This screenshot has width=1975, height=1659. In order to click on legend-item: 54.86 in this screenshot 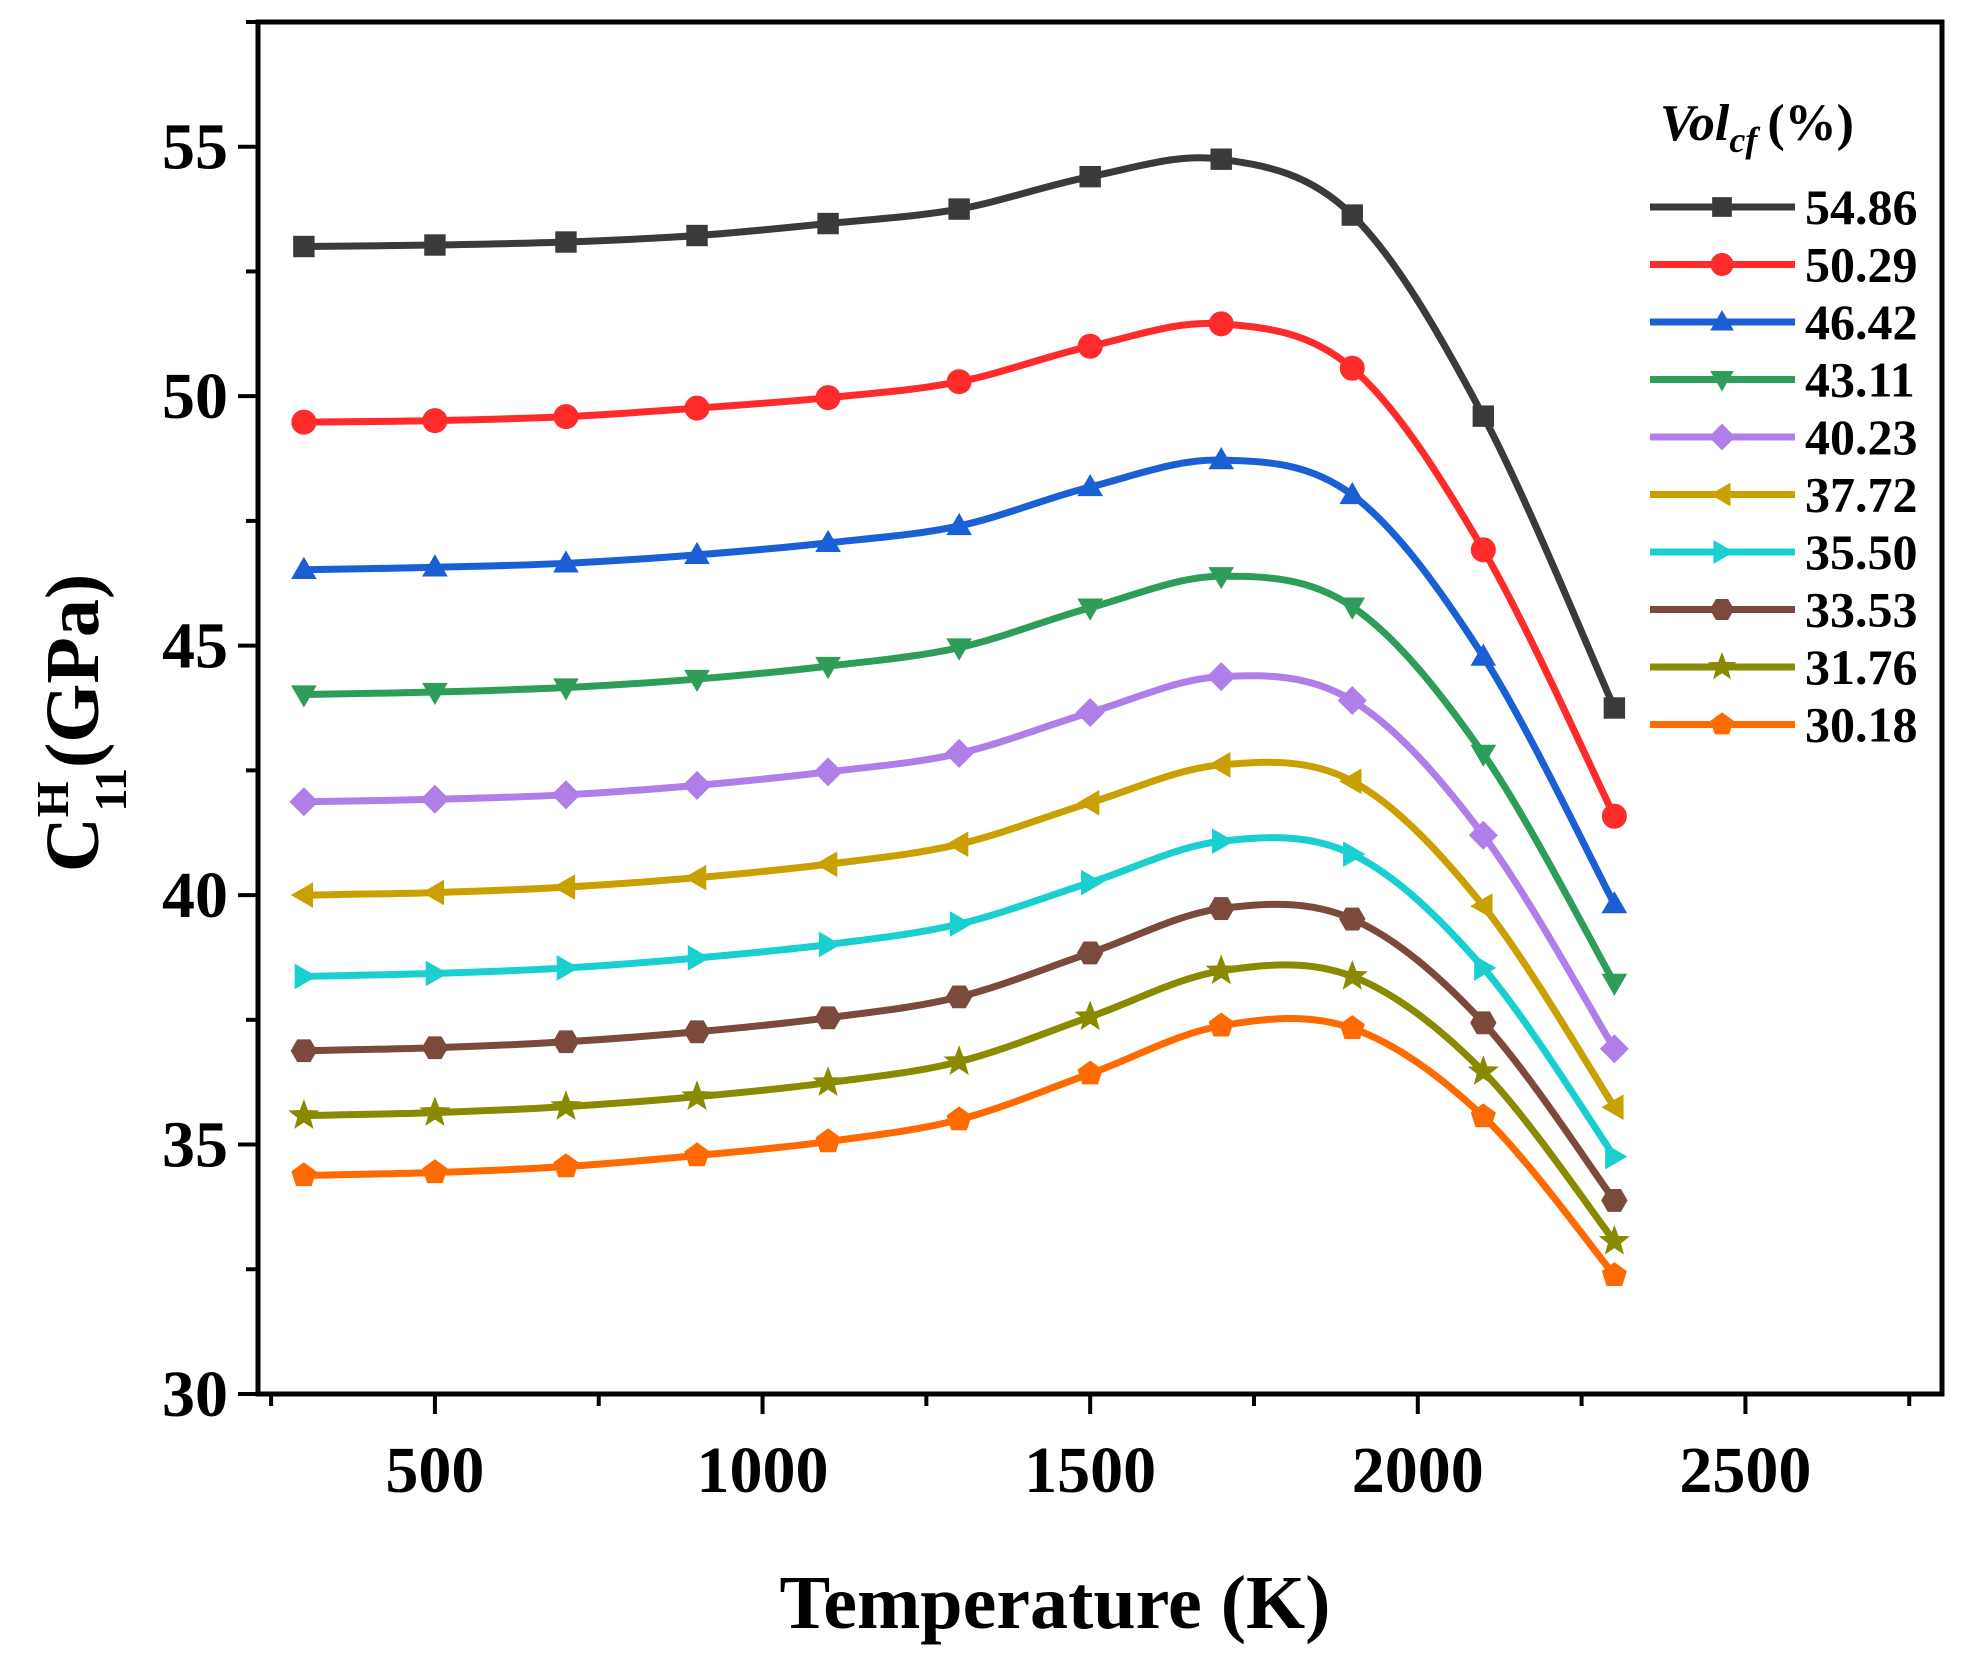, I will do `click(1784, 207)`.